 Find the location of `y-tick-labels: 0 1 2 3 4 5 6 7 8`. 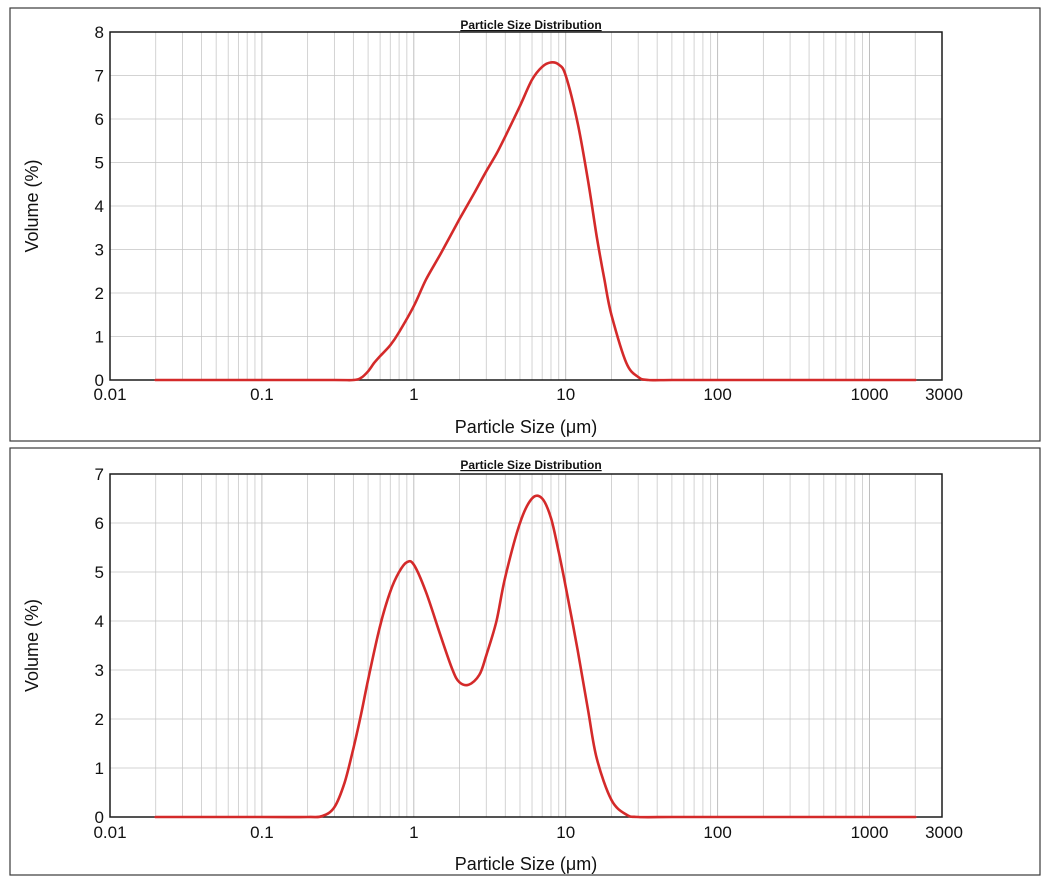

y-tick-labels: 0 1 2 3 4 5 6 7 8 is located at coordinates (99, 206).